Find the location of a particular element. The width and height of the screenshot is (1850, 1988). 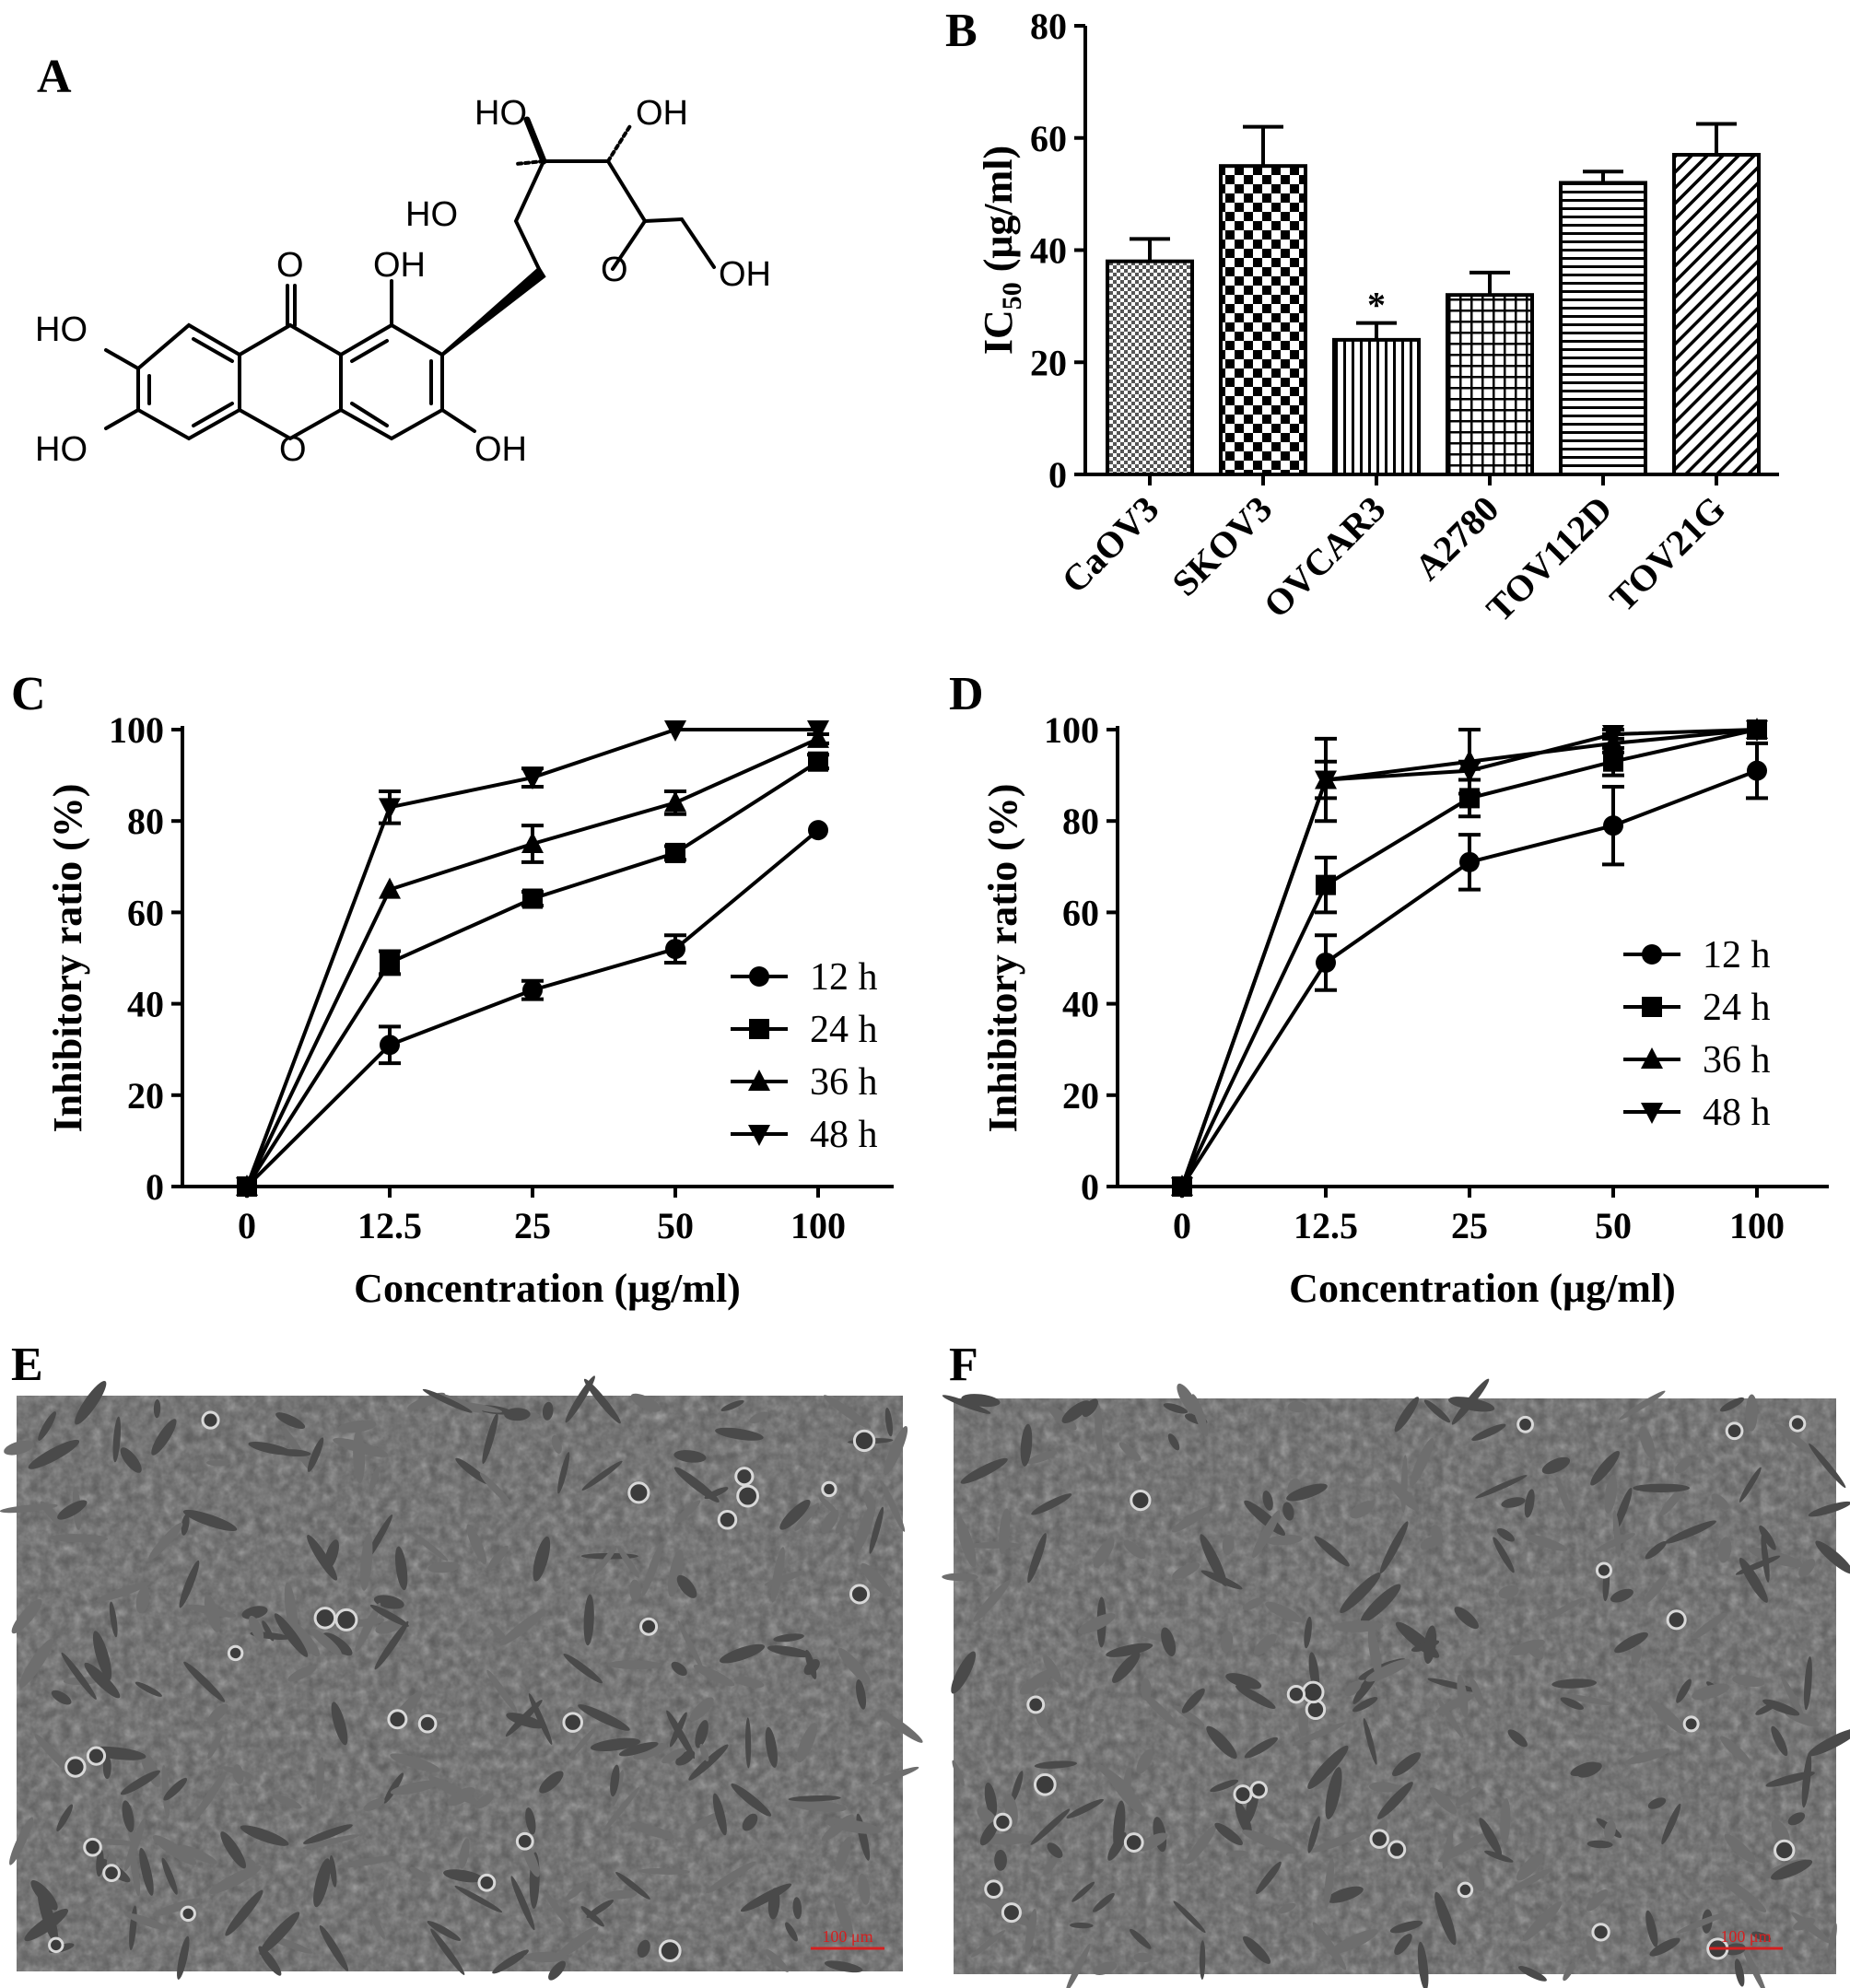

x-axis-label: Concentration (μg/ml) is located at coordinates (547, 1288).